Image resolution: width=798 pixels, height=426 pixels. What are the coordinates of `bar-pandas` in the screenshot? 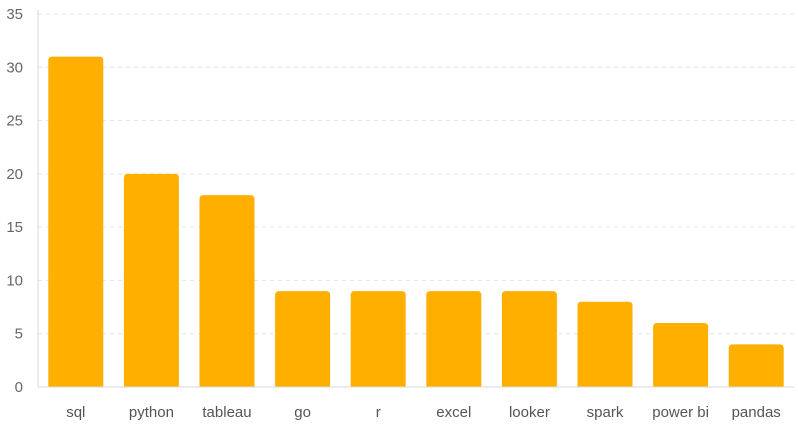 It's located at (756, 365).